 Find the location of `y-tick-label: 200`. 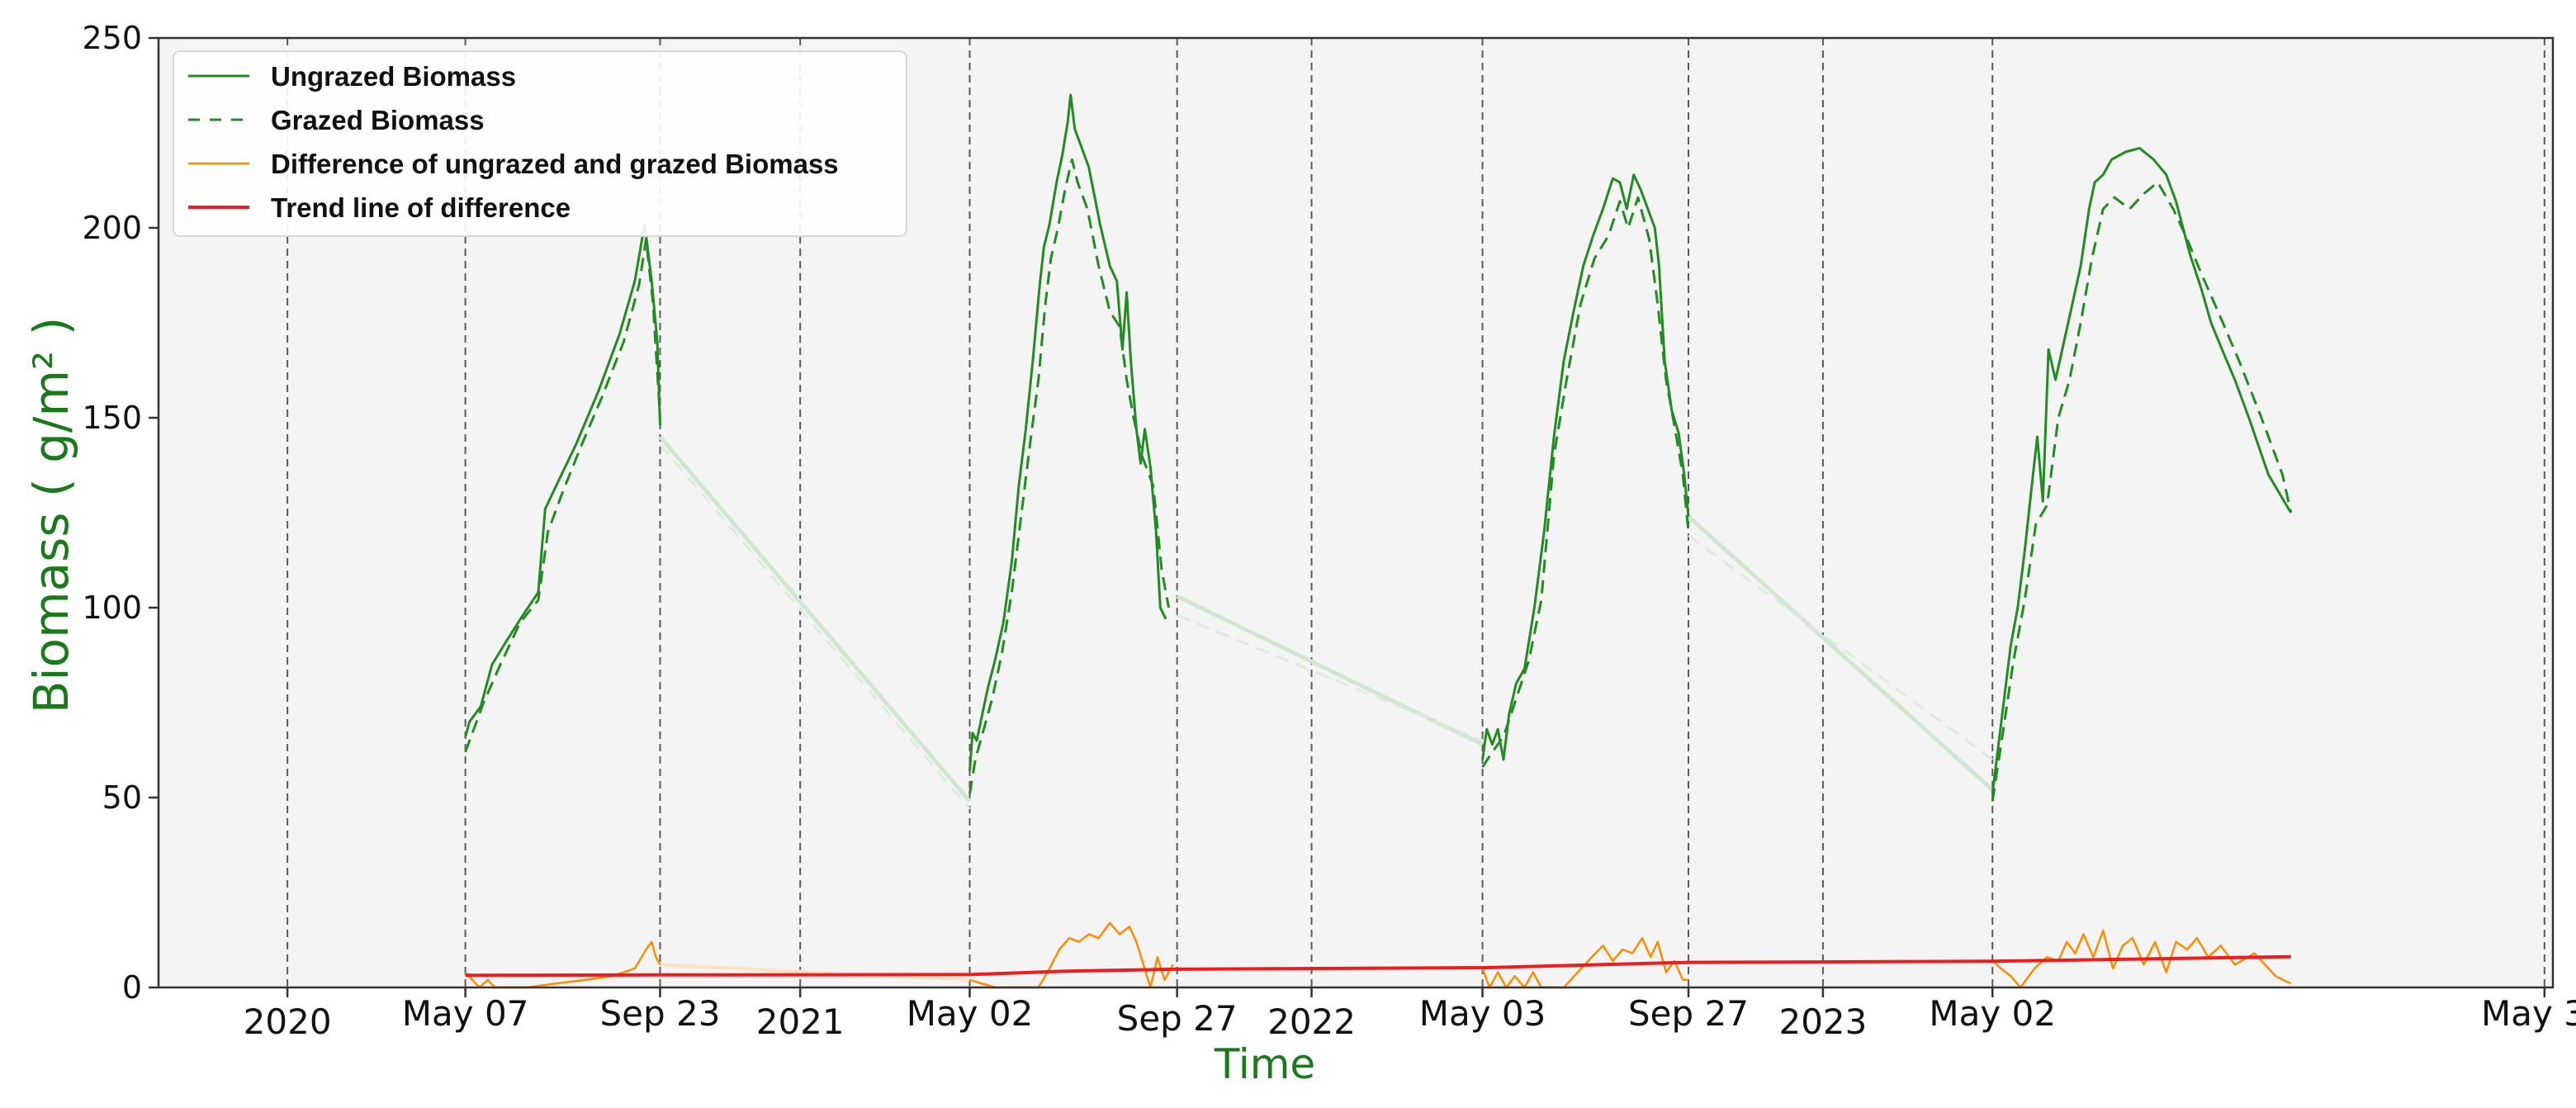

y-tick-label: 200 is located at coordinates (112, 228).